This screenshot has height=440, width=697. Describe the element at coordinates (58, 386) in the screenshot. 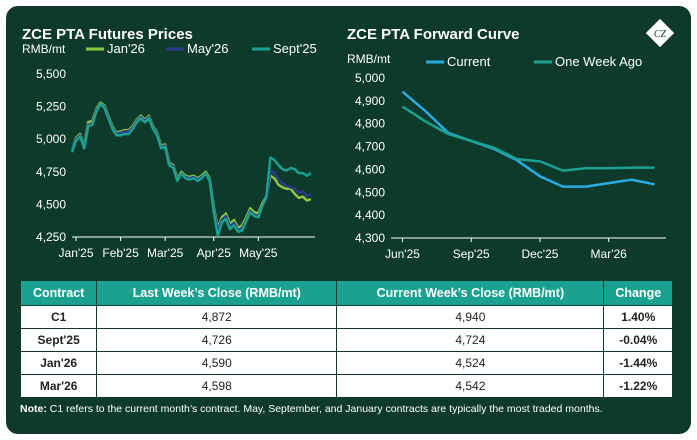

I see `table-cell: Mar'26` at that location.